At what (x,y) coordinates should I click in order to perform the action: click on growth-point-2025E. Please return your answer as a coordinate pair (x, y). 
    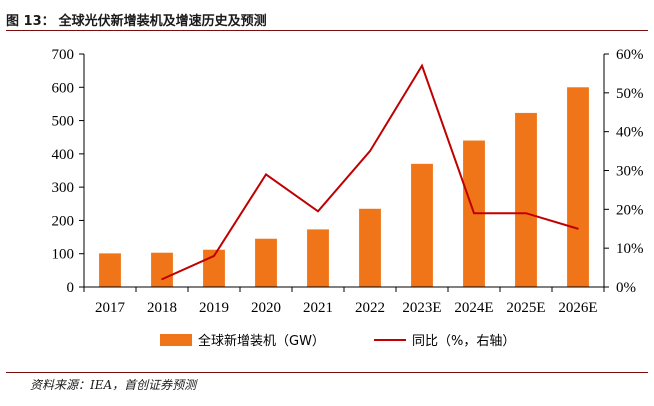
    Looking at the image, I should click on (526, 213).